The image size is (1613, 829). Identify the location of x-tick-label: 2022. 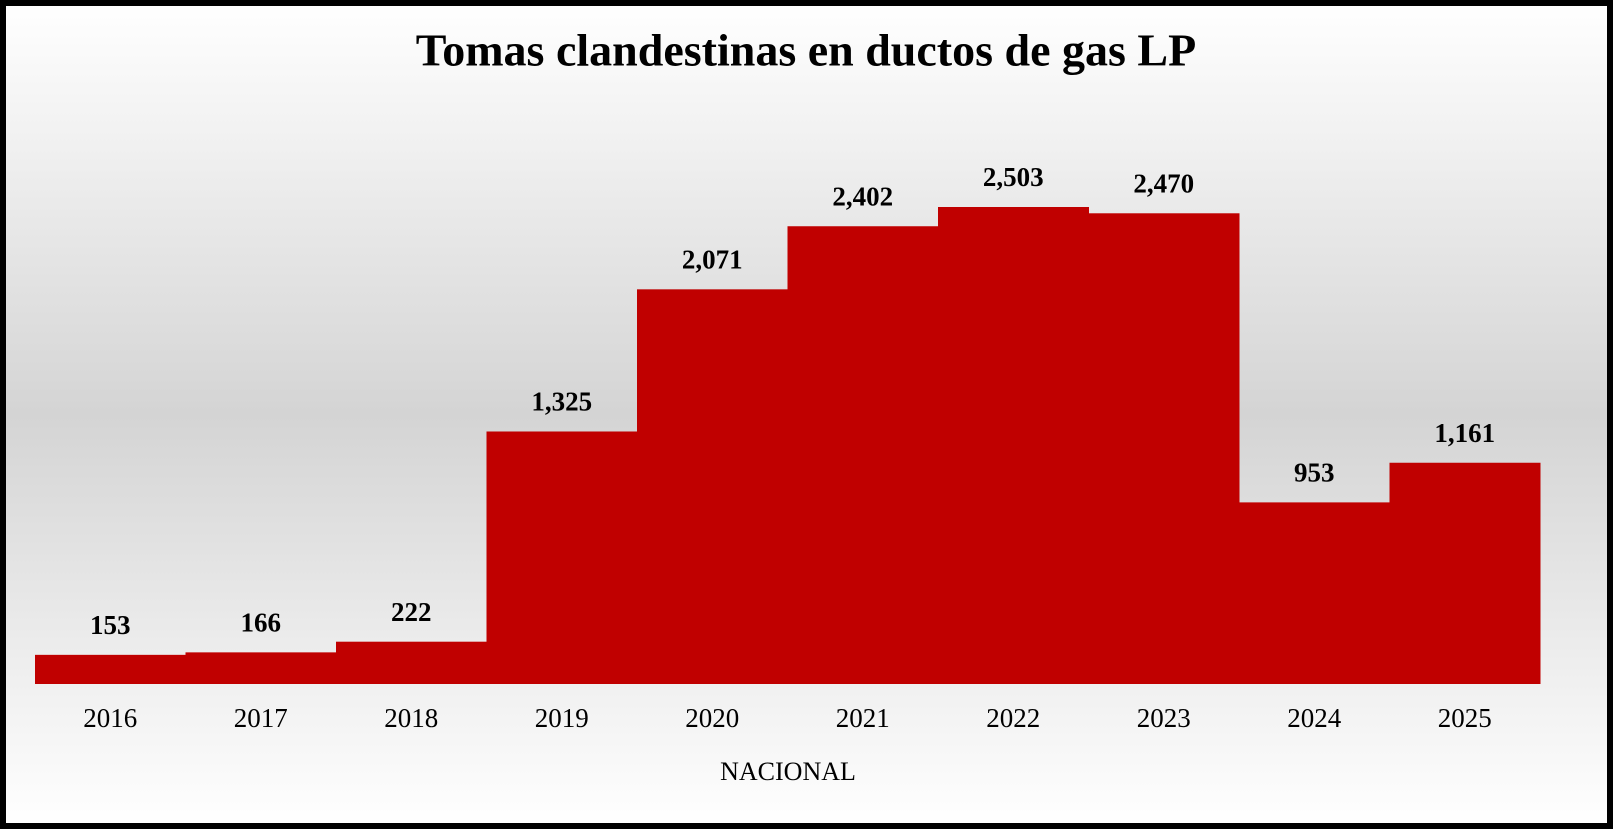
(1013, 718).